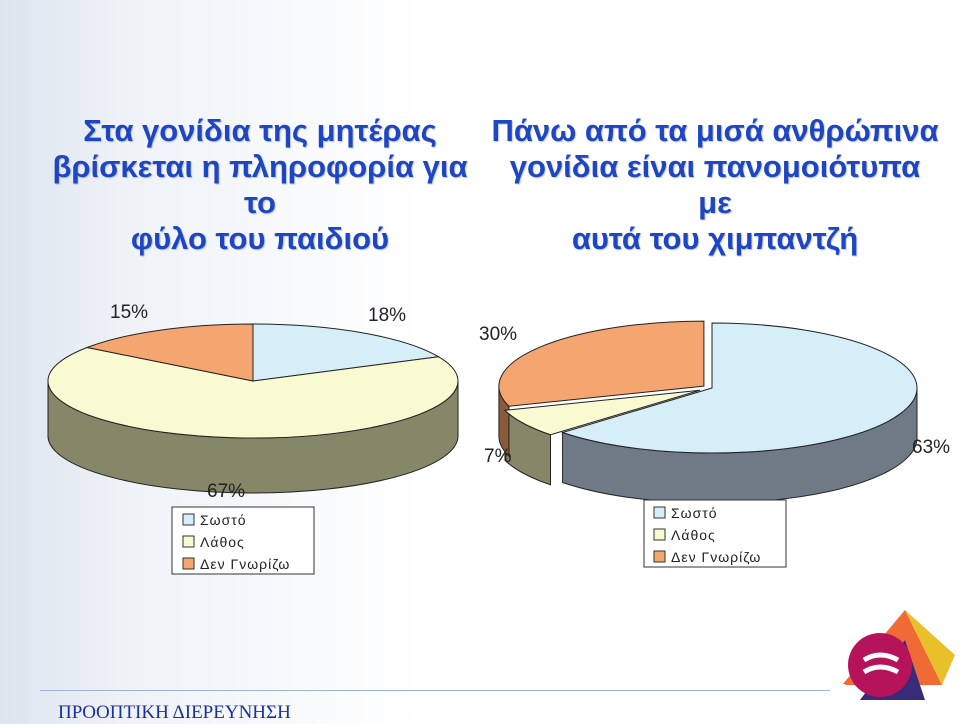 The height and width of the screenshot is (724, 960). I want to click on legend-right-swatch-correct, so click(659, 512).